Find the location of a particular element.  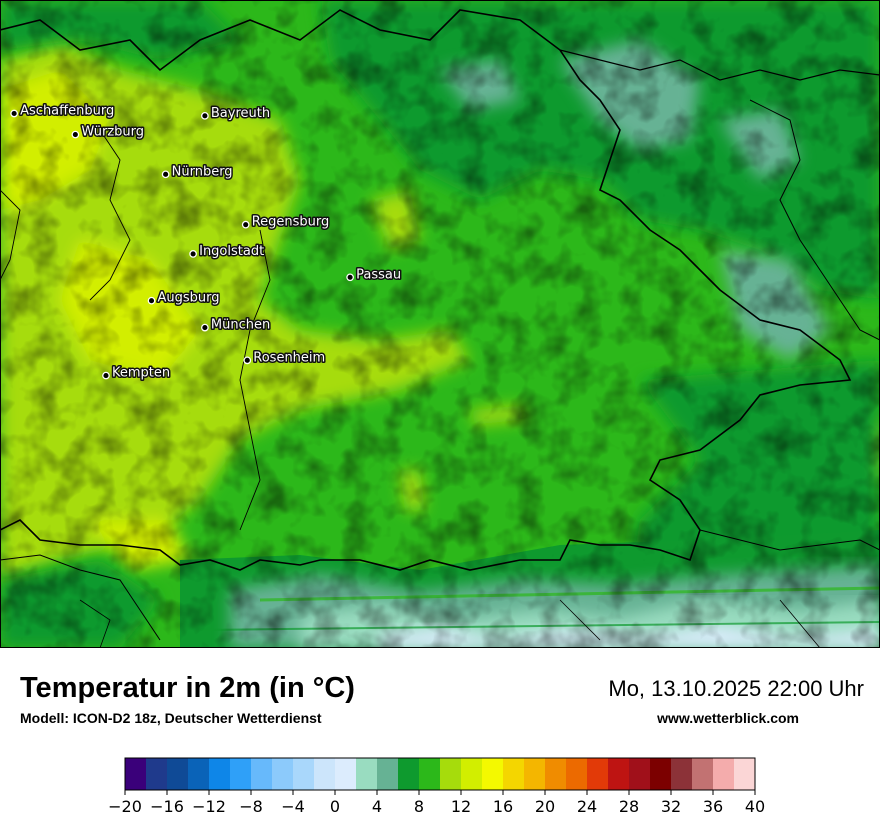

city-nürnberg: Nürnberg is located at coordinates (197, 172).